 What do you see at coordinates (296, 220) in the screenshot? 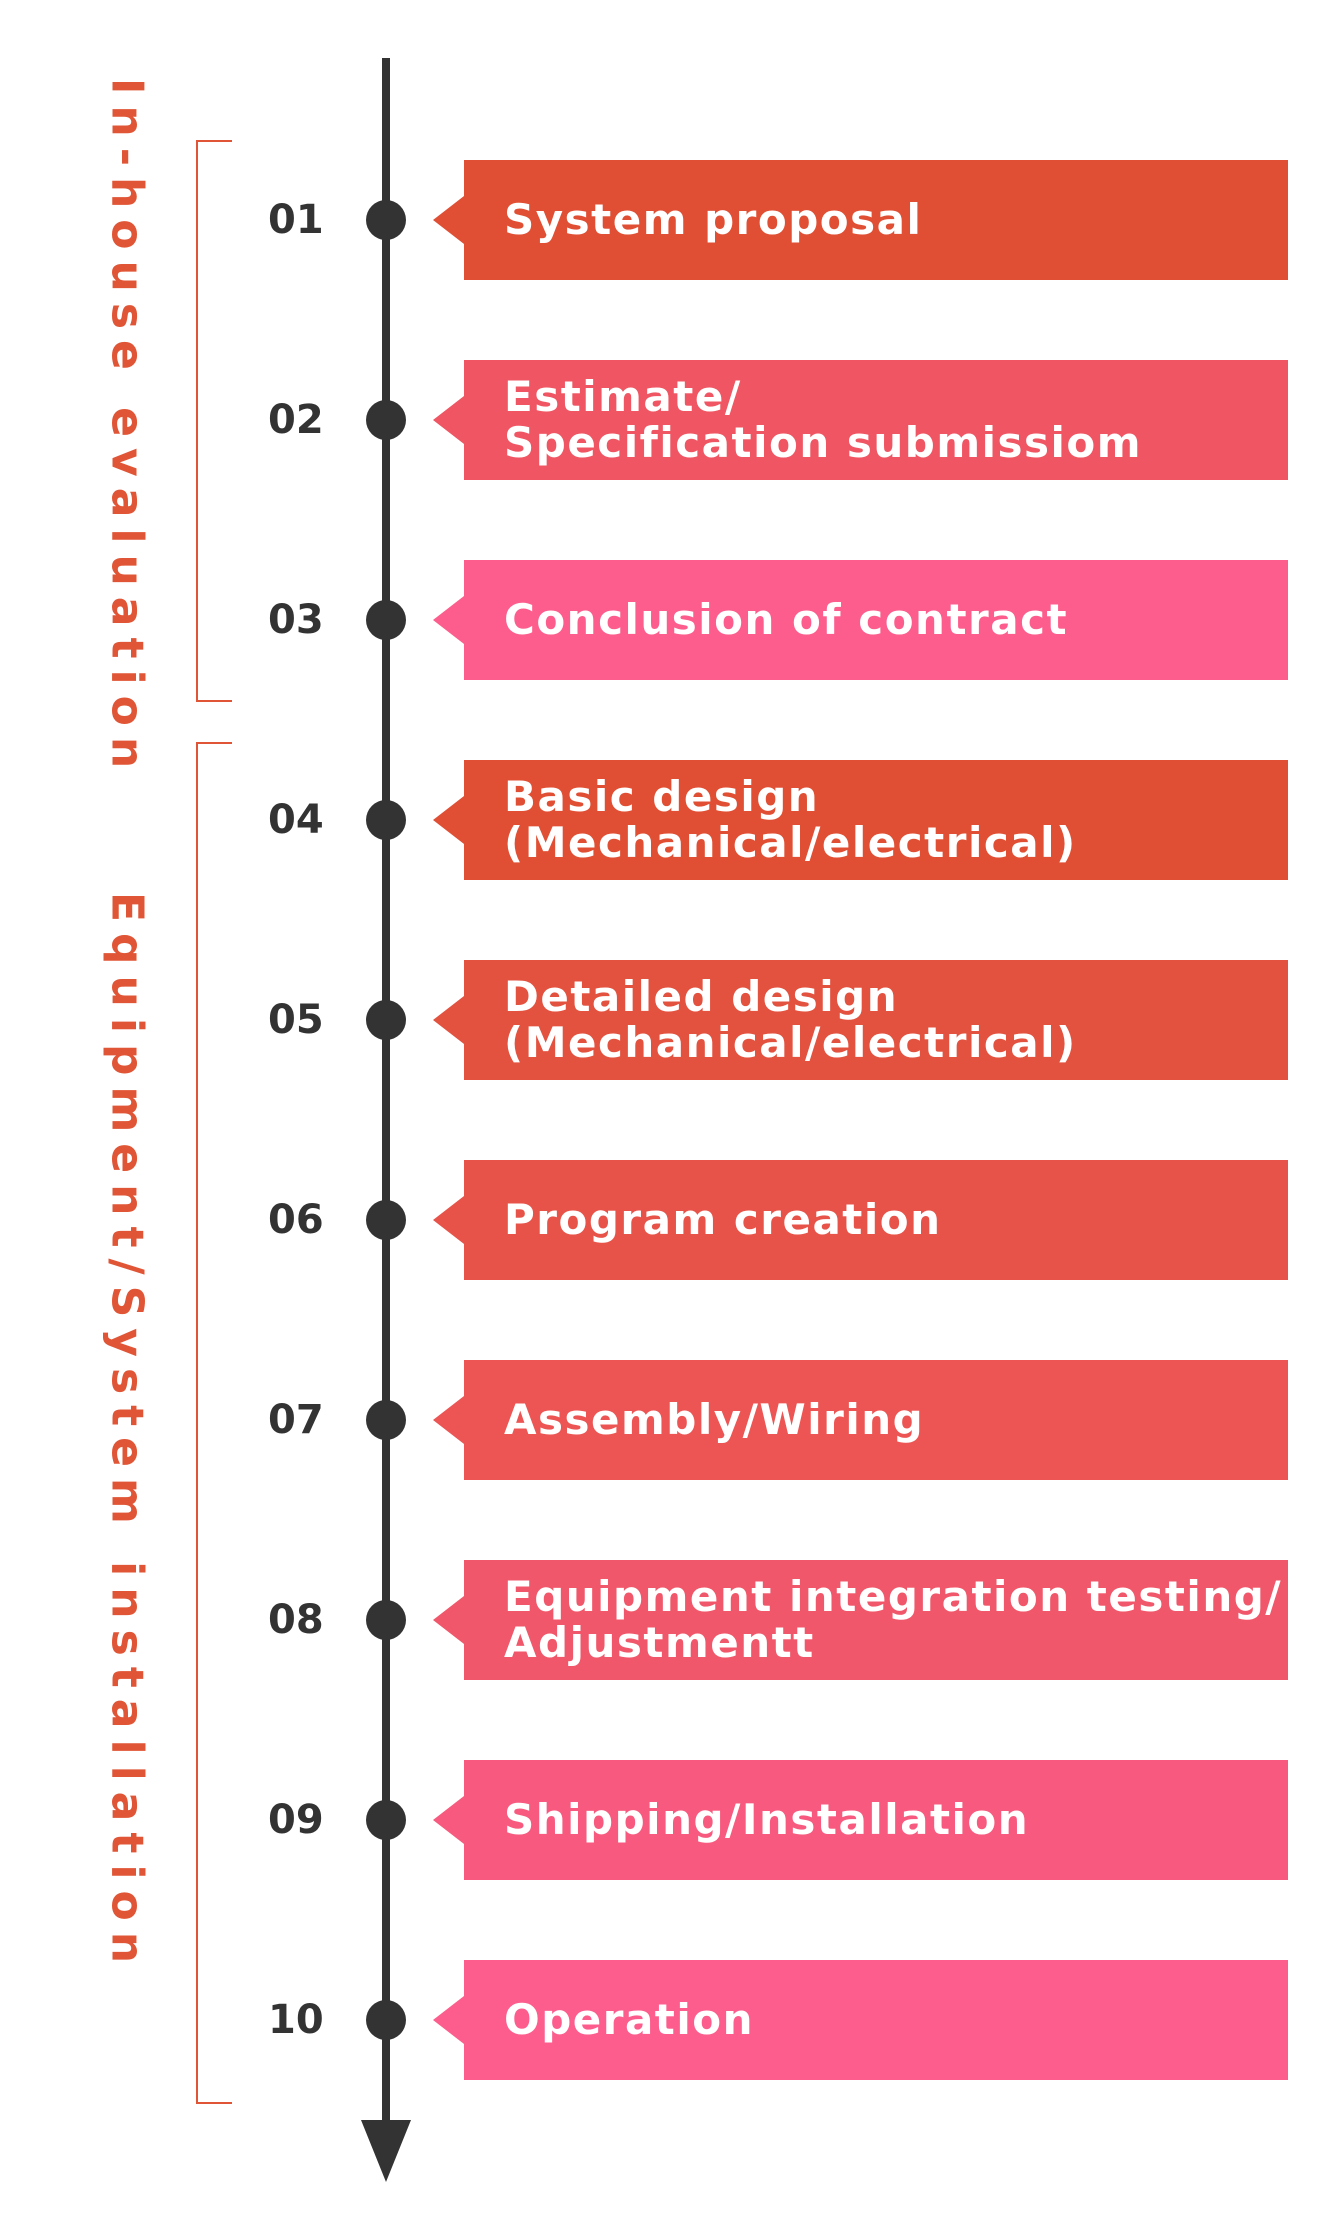
I see `step-number: 01` at bounding box center [296, 220].